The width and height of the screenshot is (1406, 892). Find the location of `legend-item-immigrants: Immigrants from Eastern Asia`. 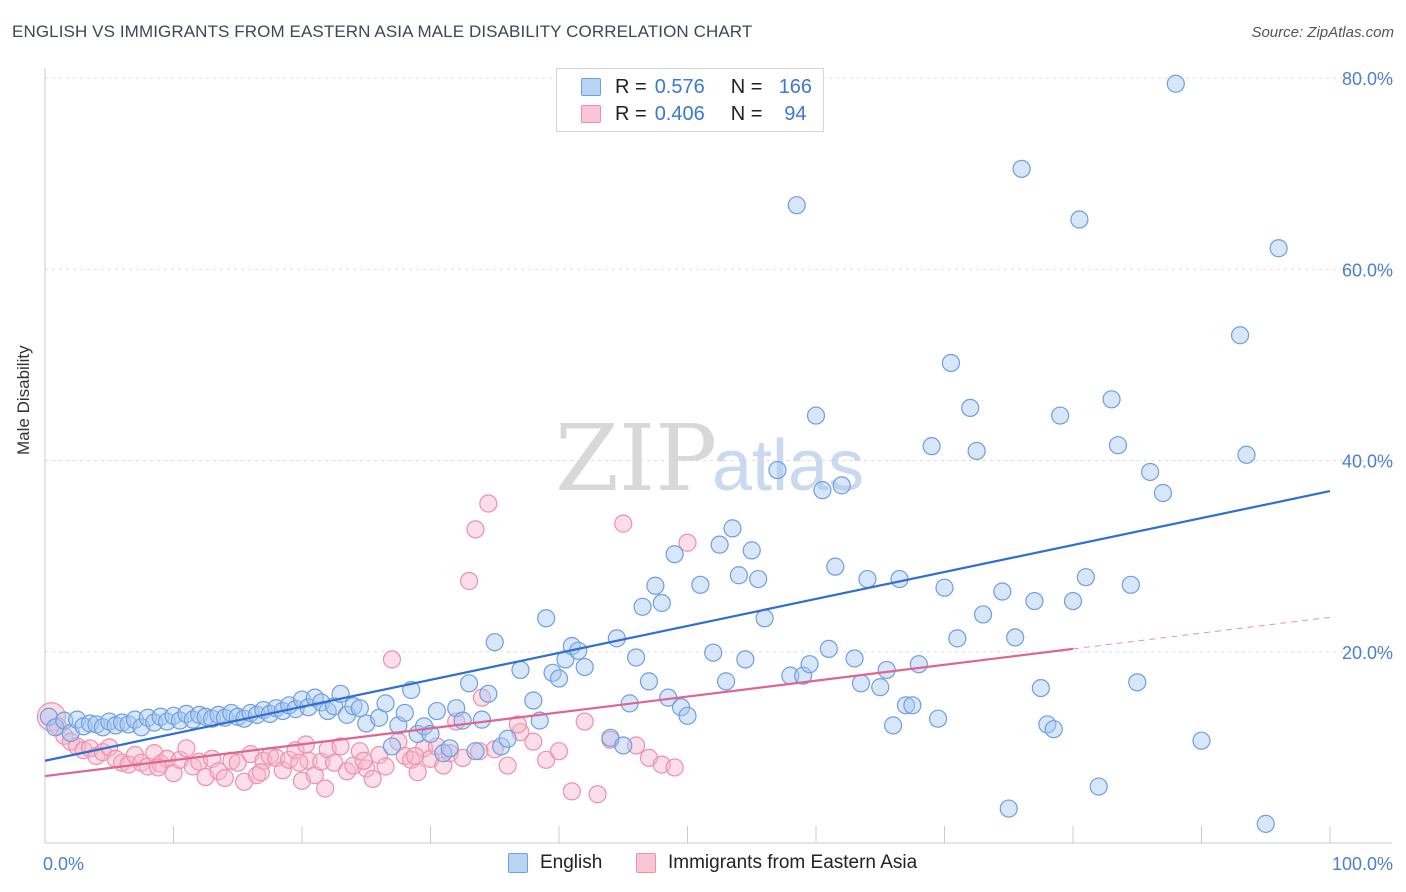

legend-item-immigrants: Immigrants from Eastern Asia is located at coordinates (776, 863).